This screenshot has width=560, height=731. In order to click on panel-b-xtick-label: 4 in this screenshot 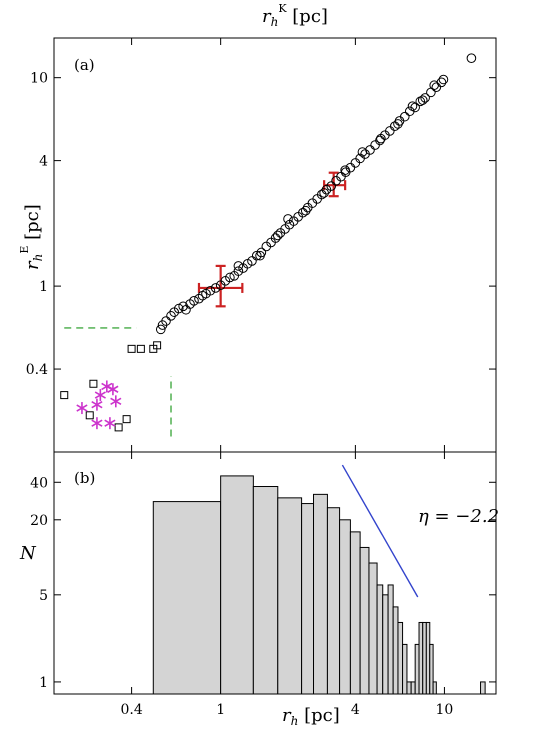, I will do `click(355, 710)`.